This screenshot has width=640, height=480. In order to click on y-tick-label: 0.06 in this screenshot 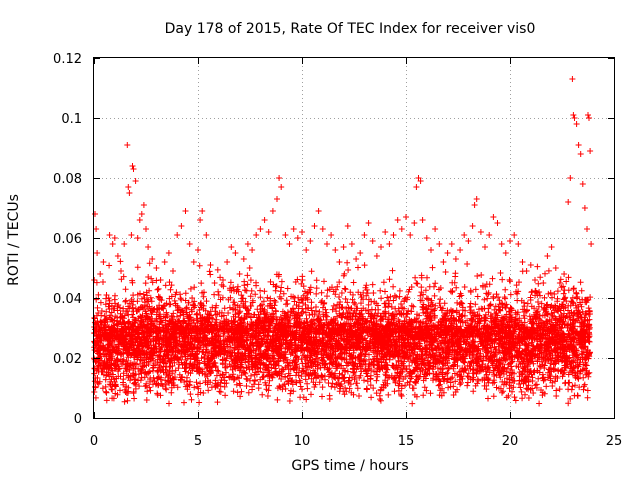, I will do `click(67, 239)`.